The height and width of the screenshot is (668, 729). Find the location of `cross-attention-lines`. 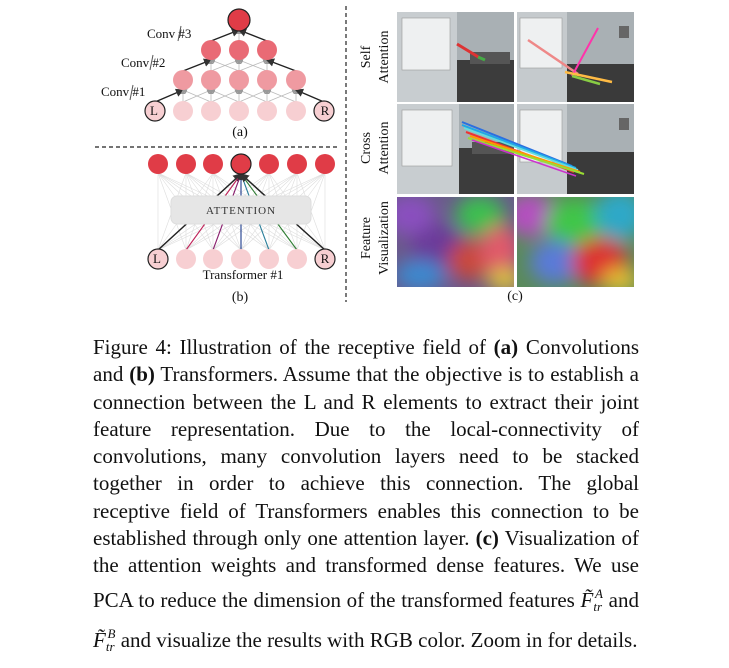

cross-attention-lines is located at coordinates (523, 149).